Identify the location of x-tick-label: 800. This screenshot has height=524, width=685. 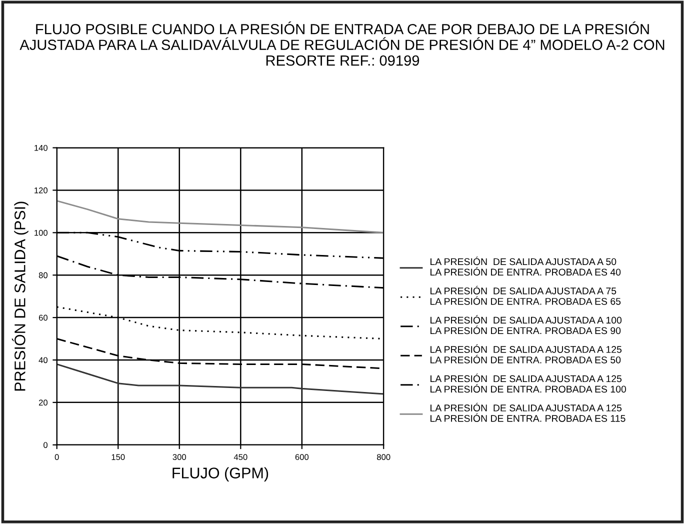
(383, 457).